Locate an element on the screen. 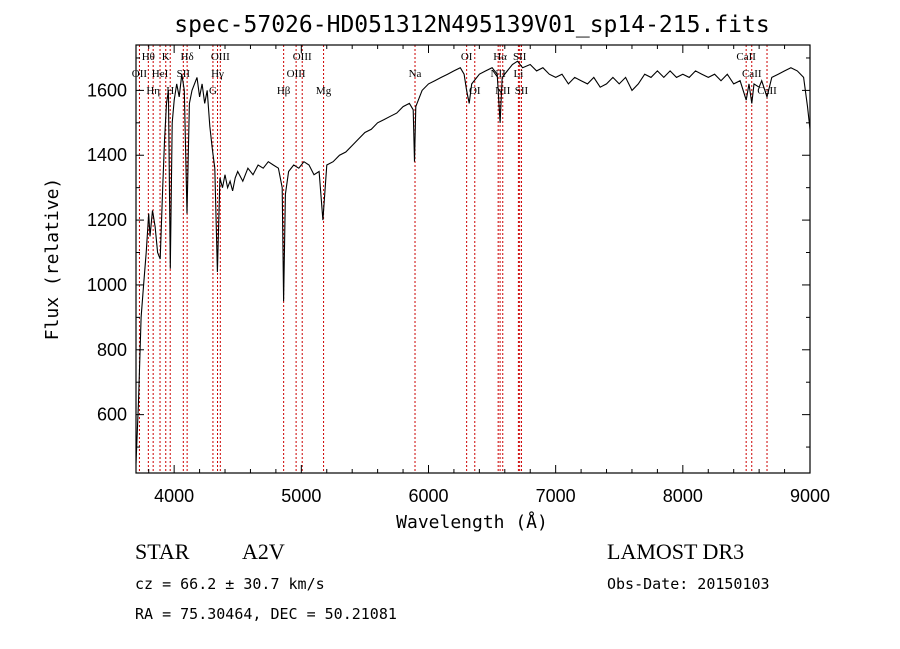 Image resolution: width=900 pixels, height=649 pixels. line-marker-label: K is located at coordinates (166, 57).